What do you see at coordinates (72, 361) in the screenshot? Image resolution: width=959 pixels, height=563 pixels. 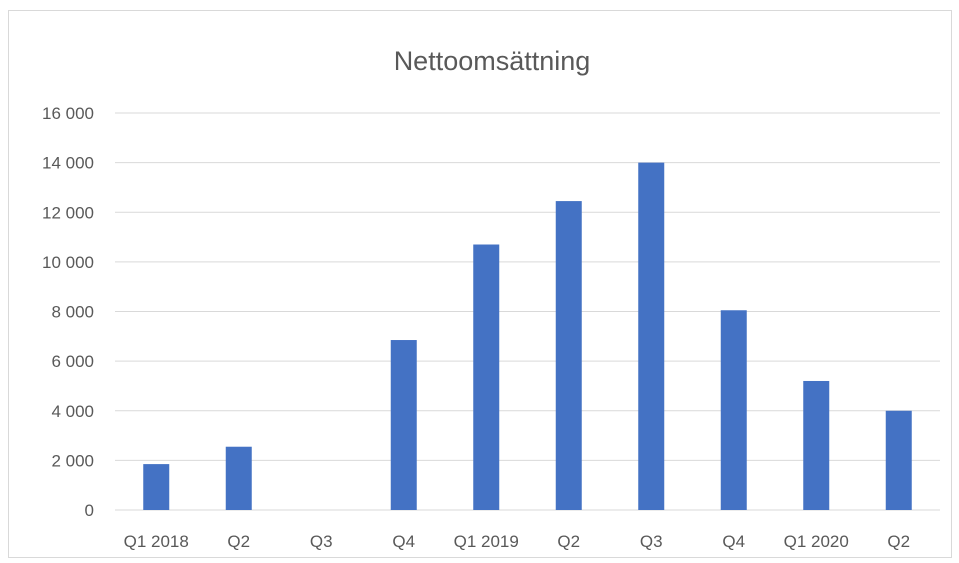 I see `y-tick-label: 6 000` at bounding box center [72, 361].